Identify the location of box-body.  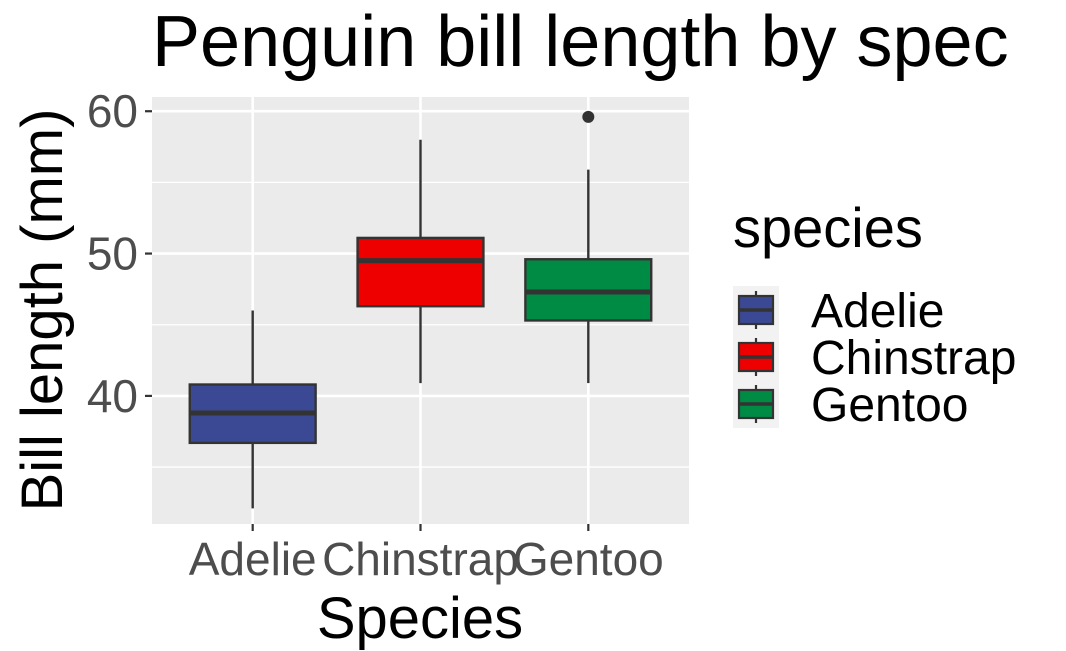
(420, 272).